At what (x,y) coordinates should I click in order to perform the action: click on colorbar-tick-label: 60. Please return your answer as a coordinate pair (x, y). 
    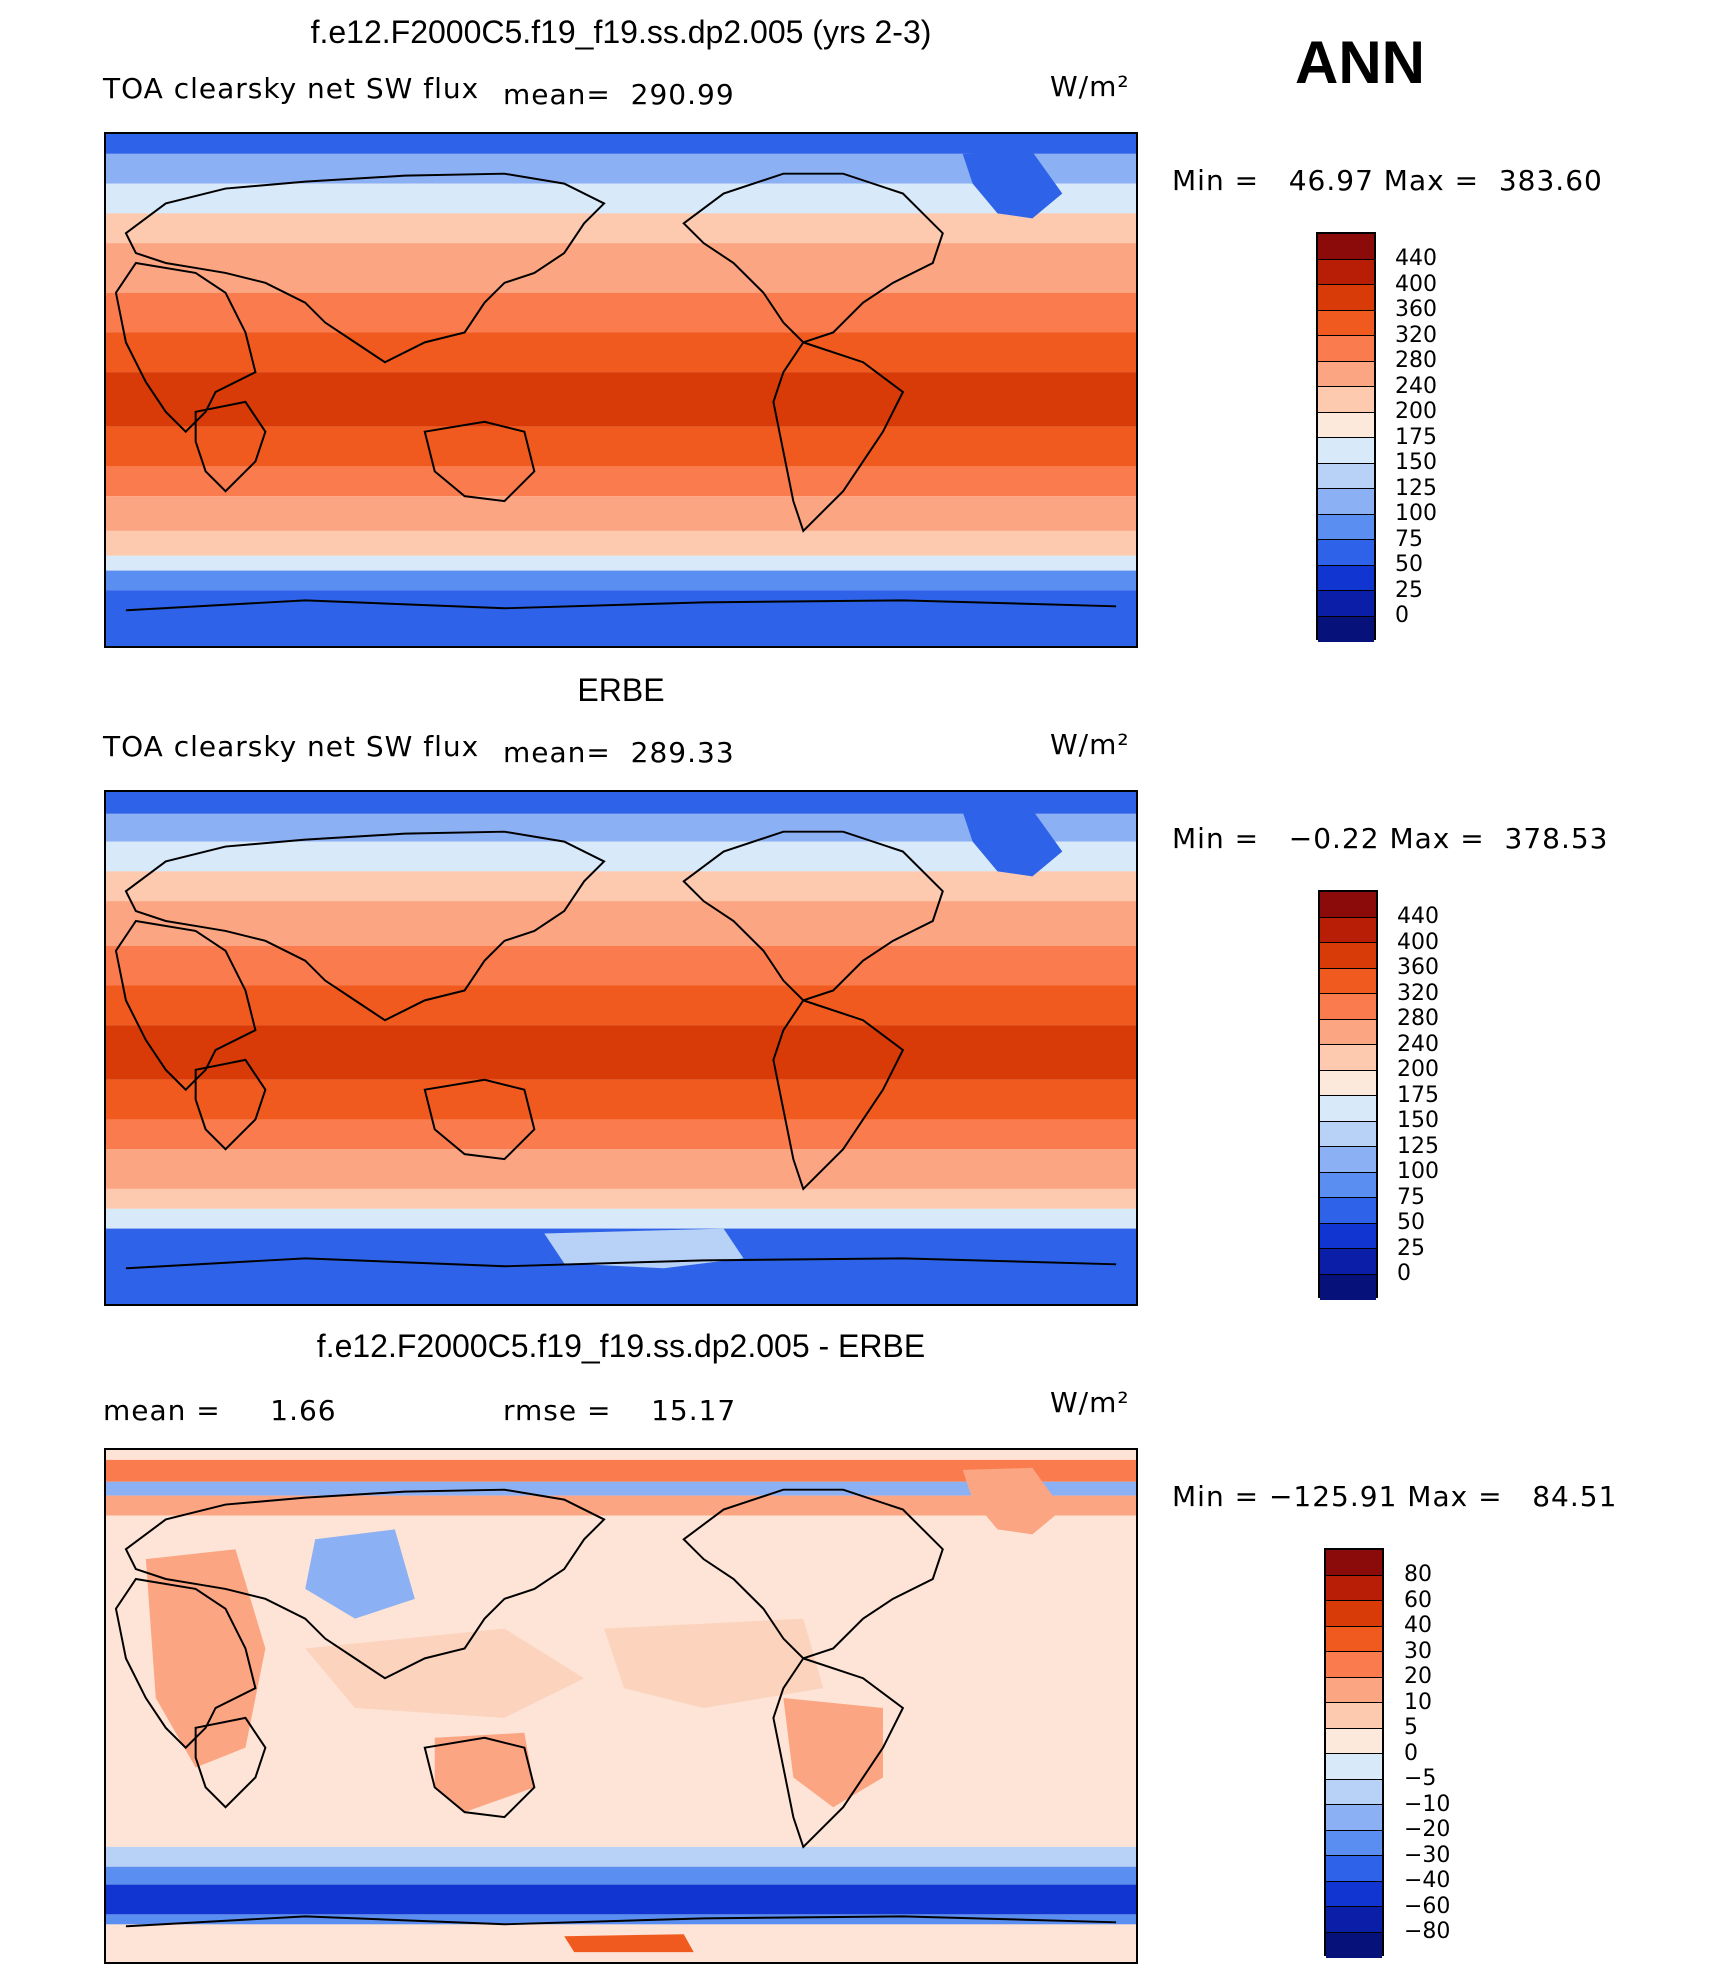
    Looking at the image, I should click on (1418, 1600).